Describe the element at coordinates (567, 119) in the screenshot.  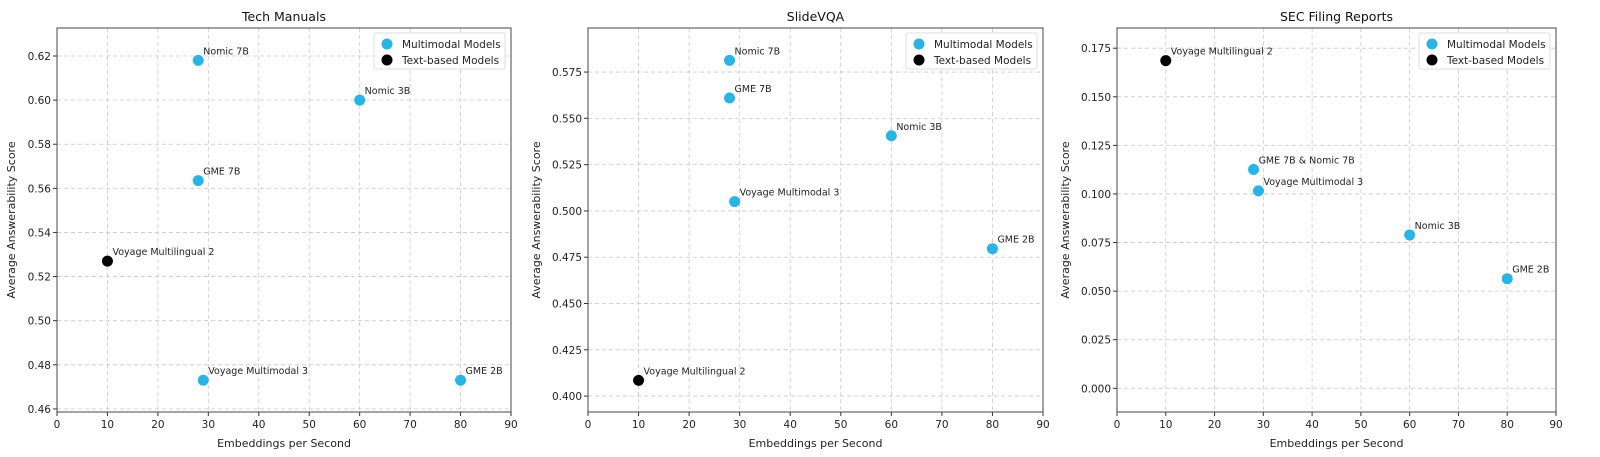
I see `y-tick-label: 0.550` at that location.